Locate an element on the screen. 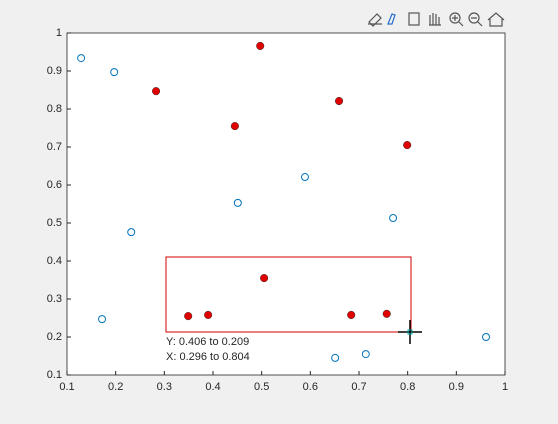  x-tick-label: 0.7 is located at coordinates (358, 387).